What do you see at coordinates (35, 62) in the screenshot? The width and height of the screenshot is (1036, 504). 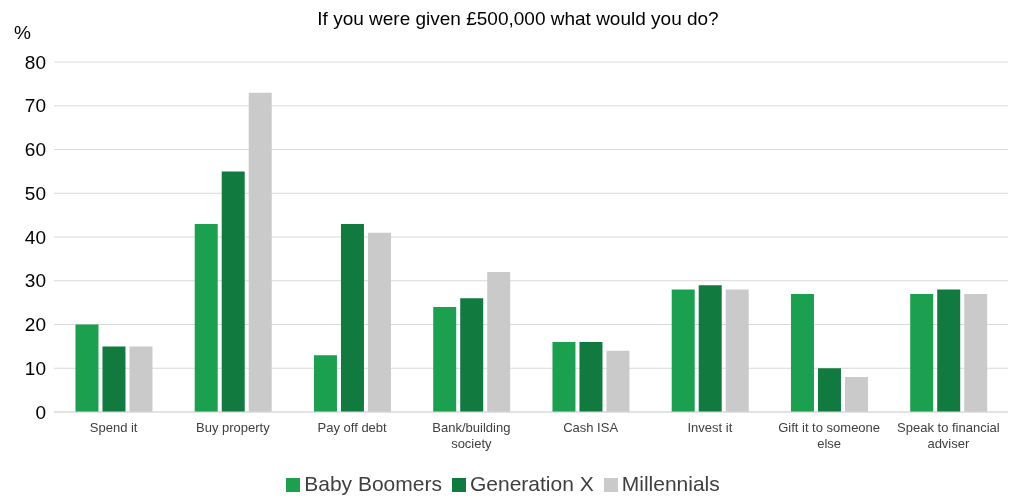 I see `y-tick-label: 80` at bounding box center [35, 62].